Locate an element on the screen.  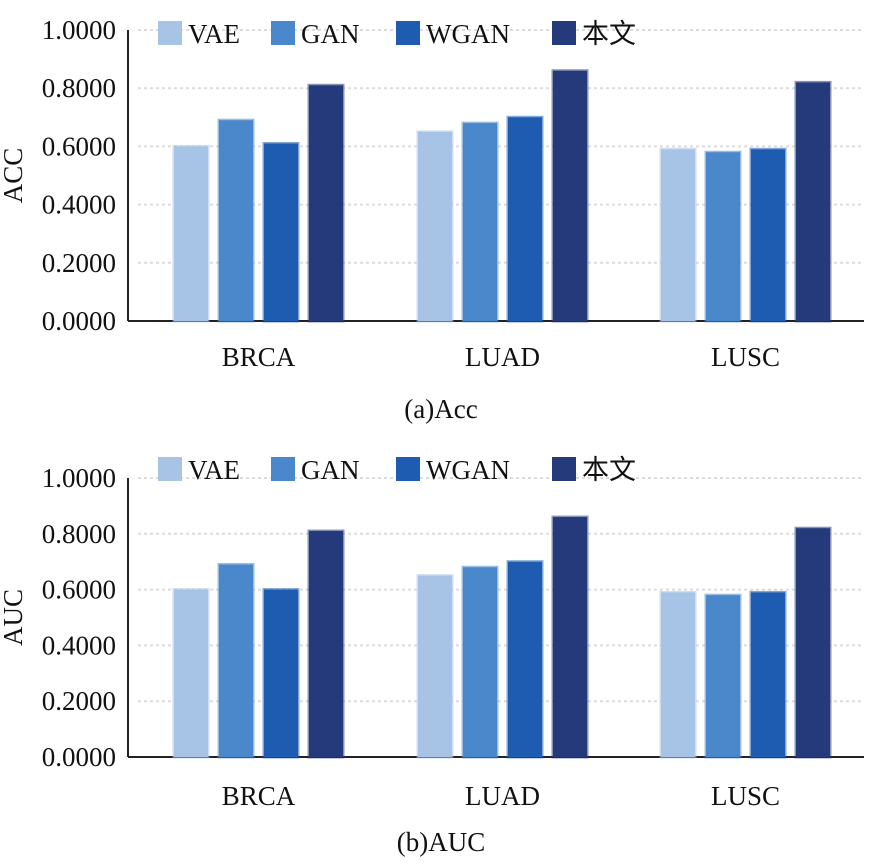
y-axis-label: ACC is located at coordinates (14, 176).